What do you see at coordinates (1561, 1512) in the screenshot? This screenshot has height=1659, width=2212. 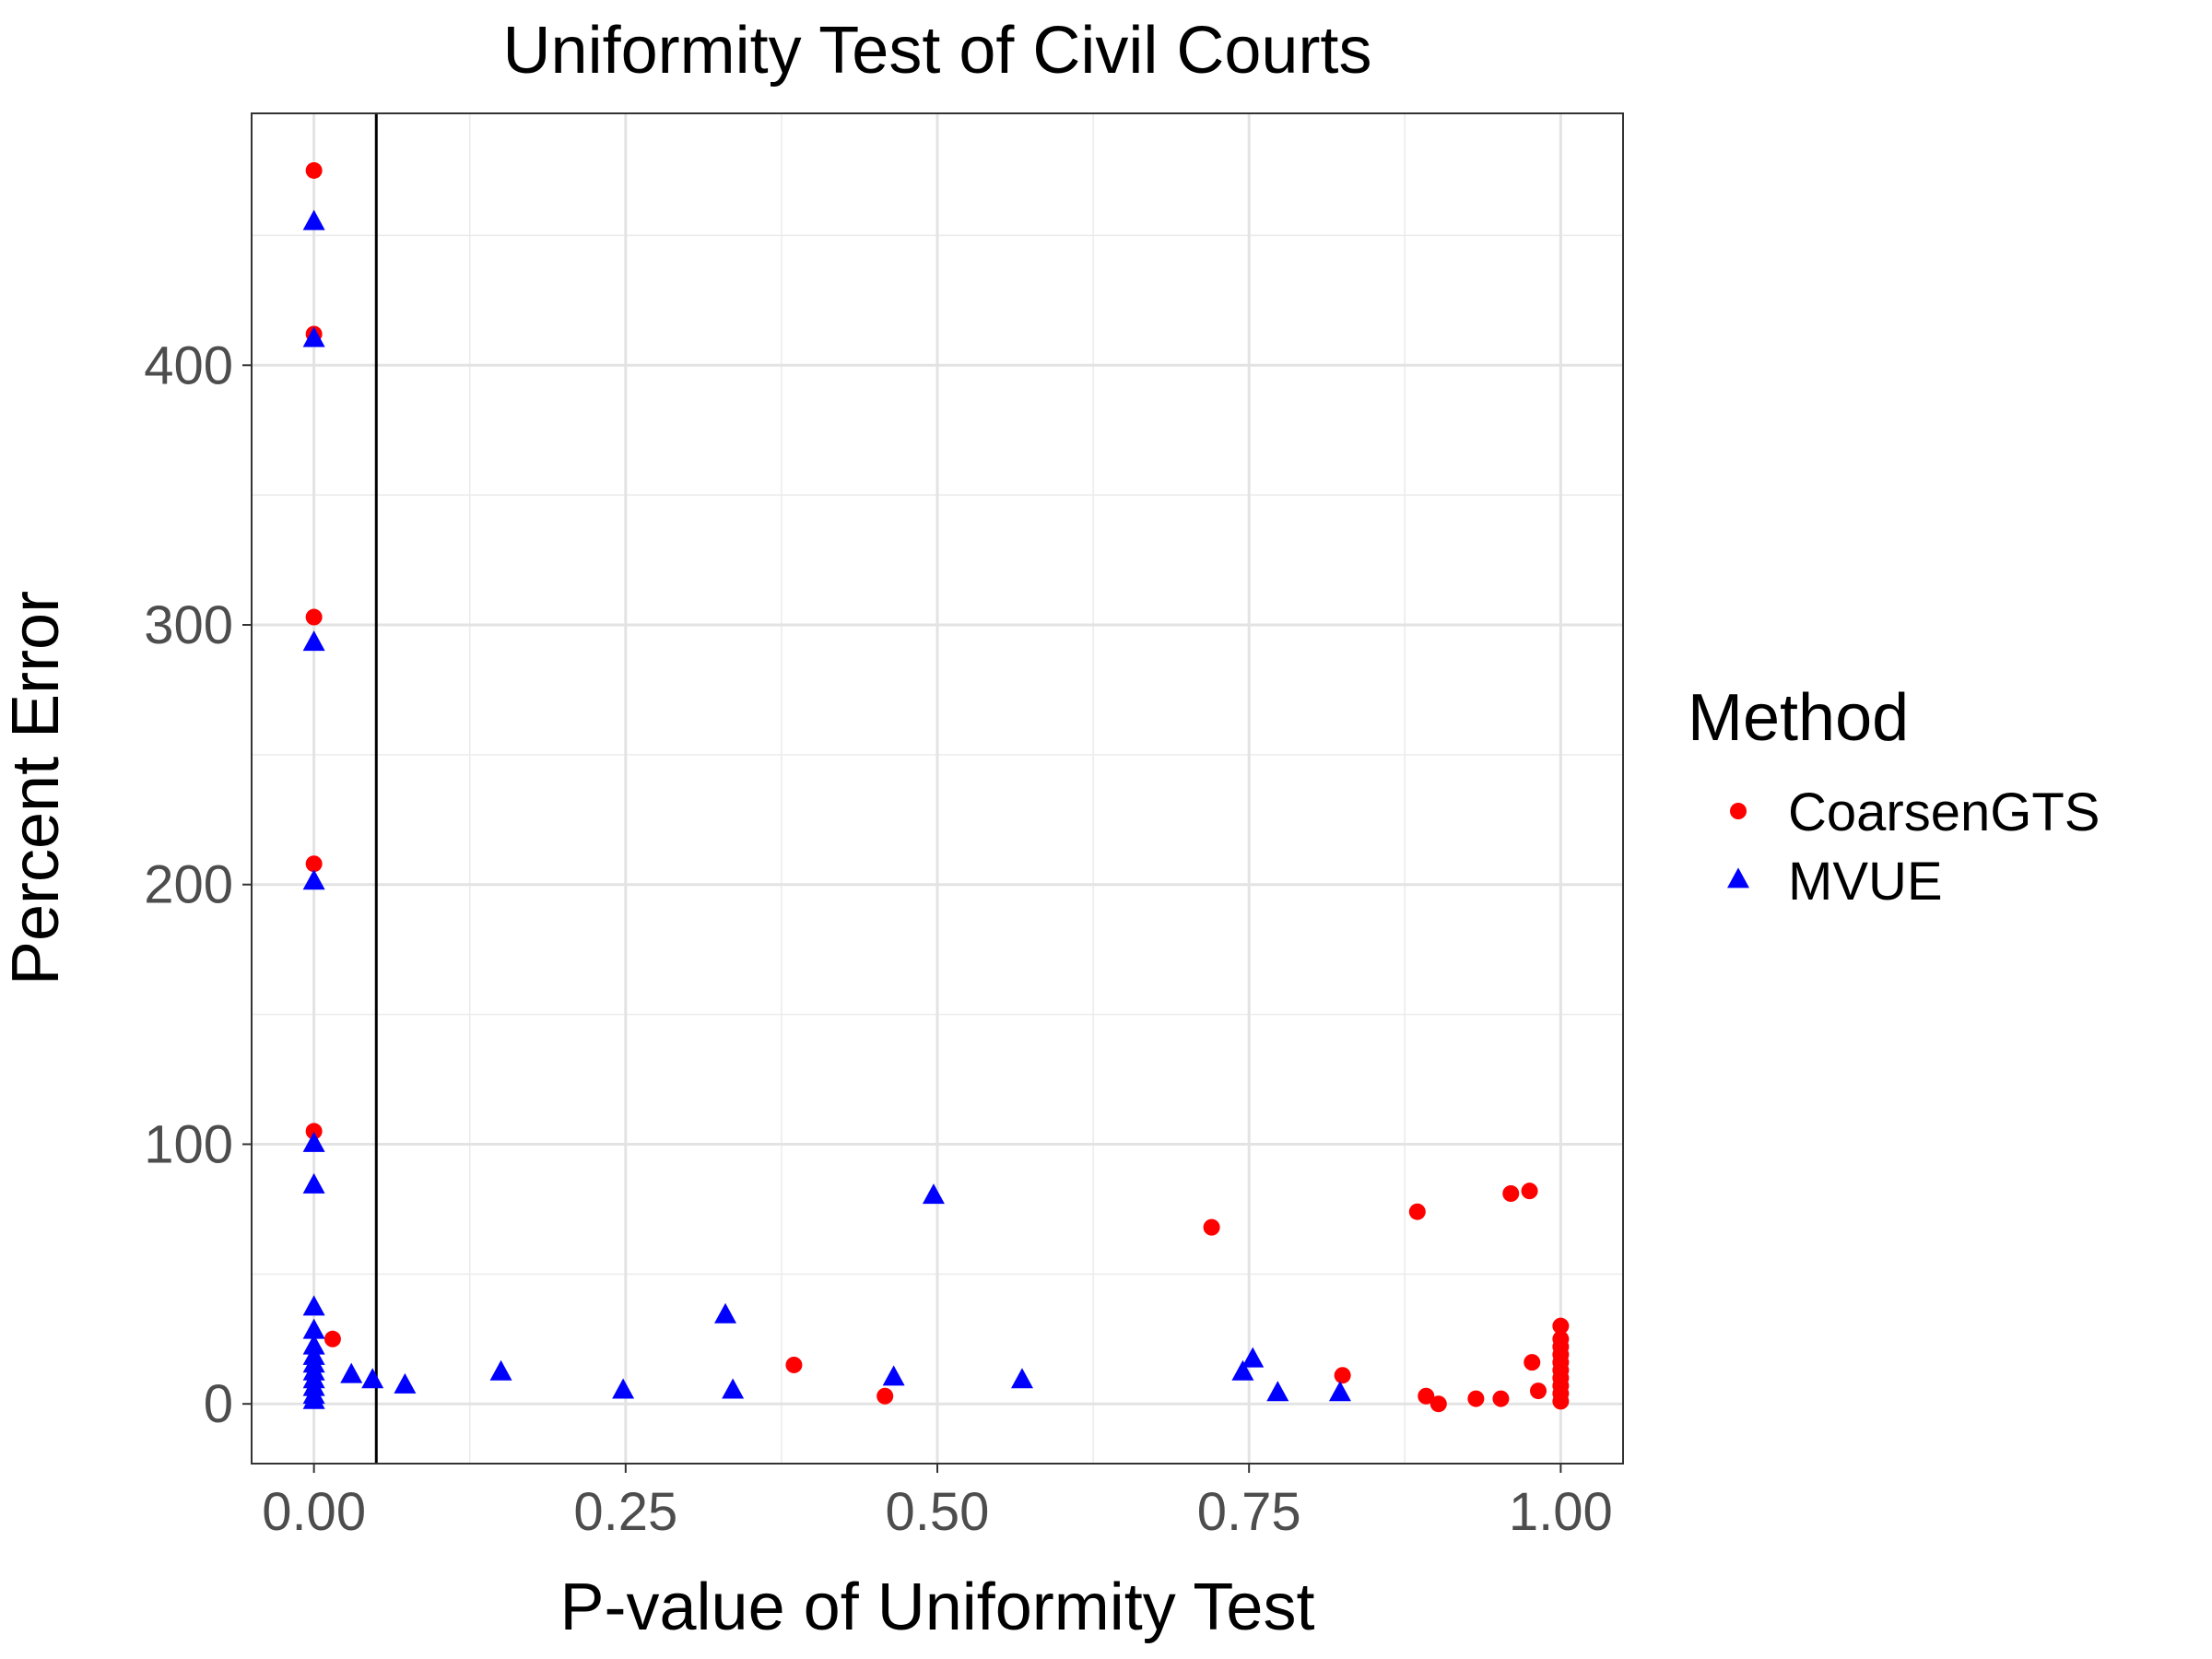 I see `x-tick-label: 1.00` at bounding box center [1561, 1512].